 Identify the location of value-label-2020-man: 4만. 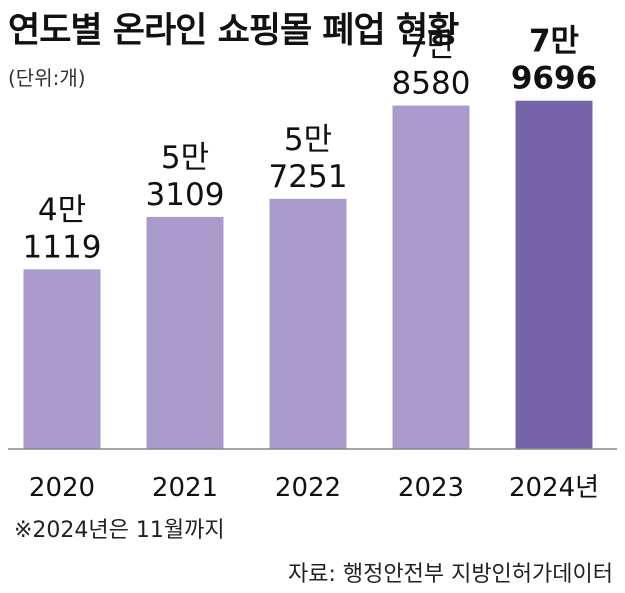
(62, 210).